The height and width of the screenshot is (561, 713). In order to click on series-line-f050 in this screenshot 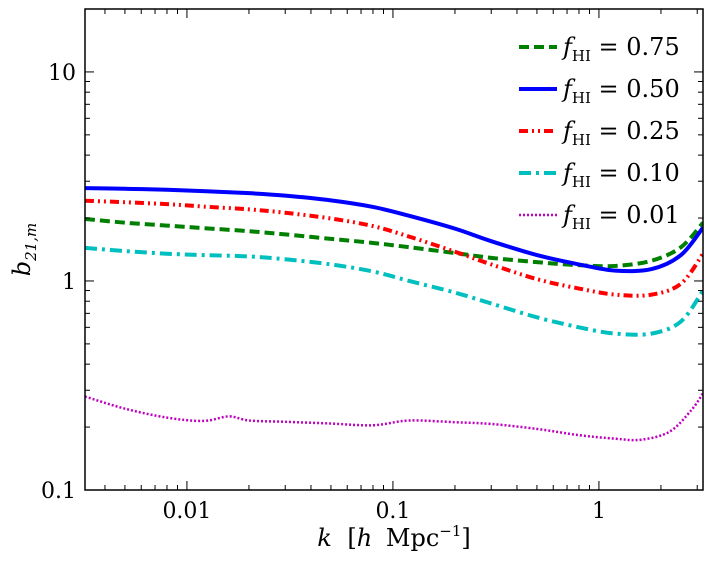, I will do `click(394, 230)`.